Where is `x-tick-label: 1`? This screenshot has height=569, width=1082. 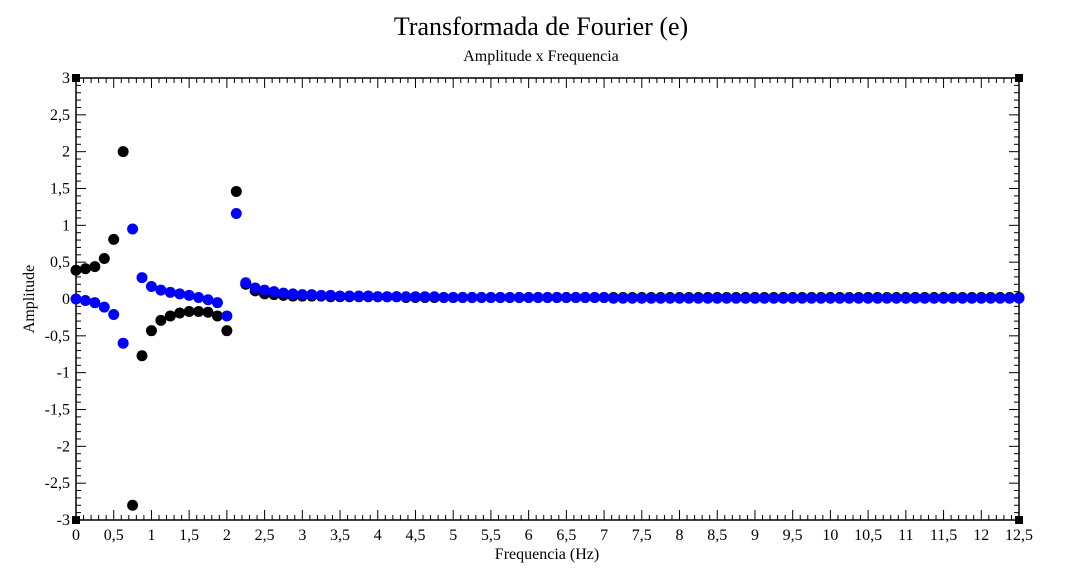
x-tick-label: 1 is located at coordinates (151, 535).